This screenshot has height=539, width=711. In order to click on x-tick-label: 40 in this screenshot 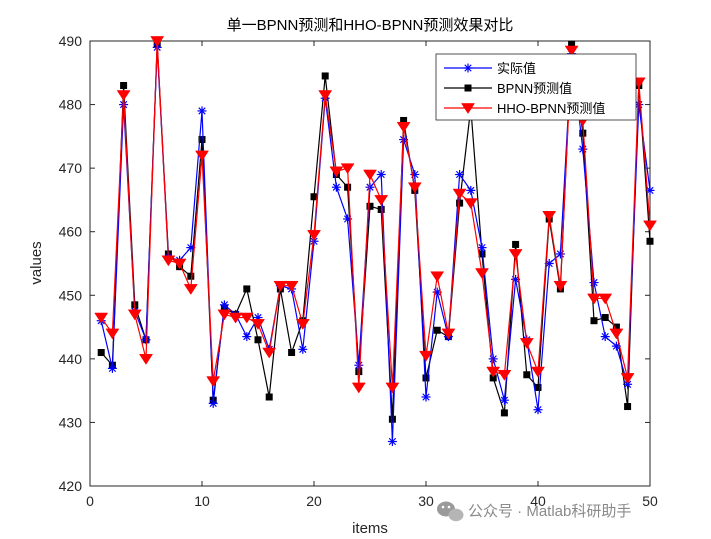, I will do `click(538, 501)`.